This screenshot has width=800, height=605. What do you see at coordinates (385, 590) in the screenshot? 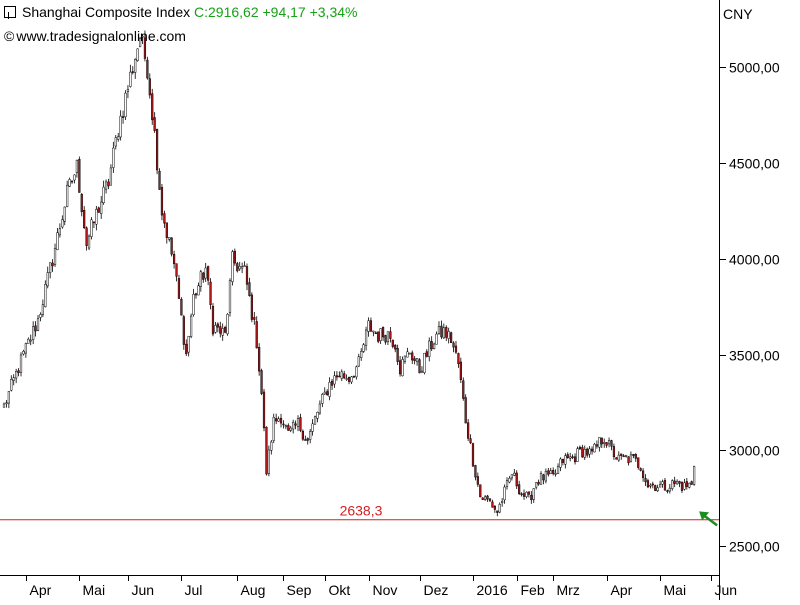
I see `x-tick-label: Nov` at bounding box center [385, 590].